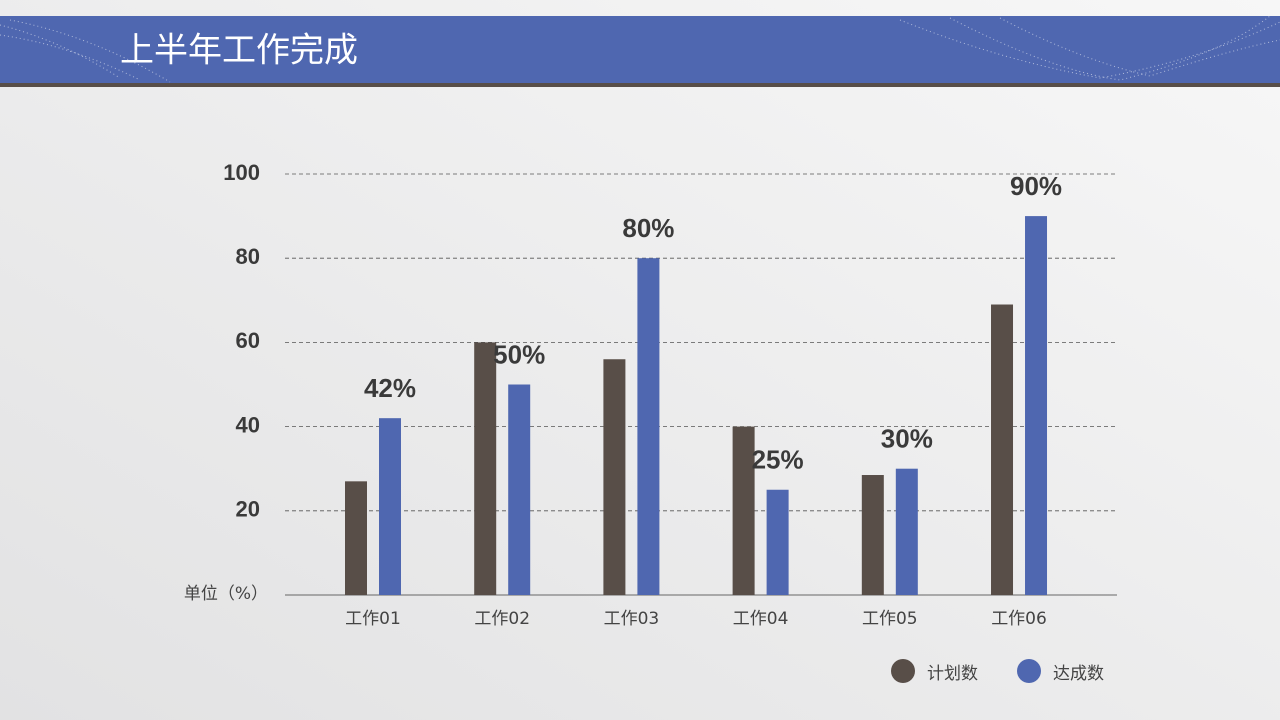 This screenshot has width=1280, height=720. Describe the element at coordinates (1019, 619) in the screenshot. I see `x-tick-label: 工作06` at that location.